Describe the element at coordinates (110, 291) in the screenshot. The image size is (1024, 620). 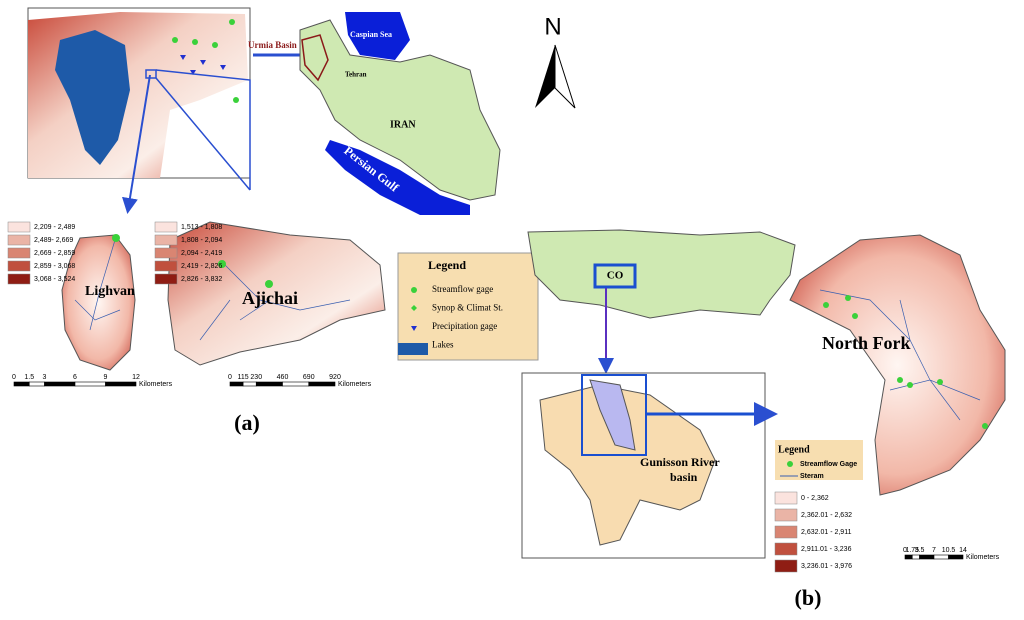
I see `basin-name: Lighvan` at that location.